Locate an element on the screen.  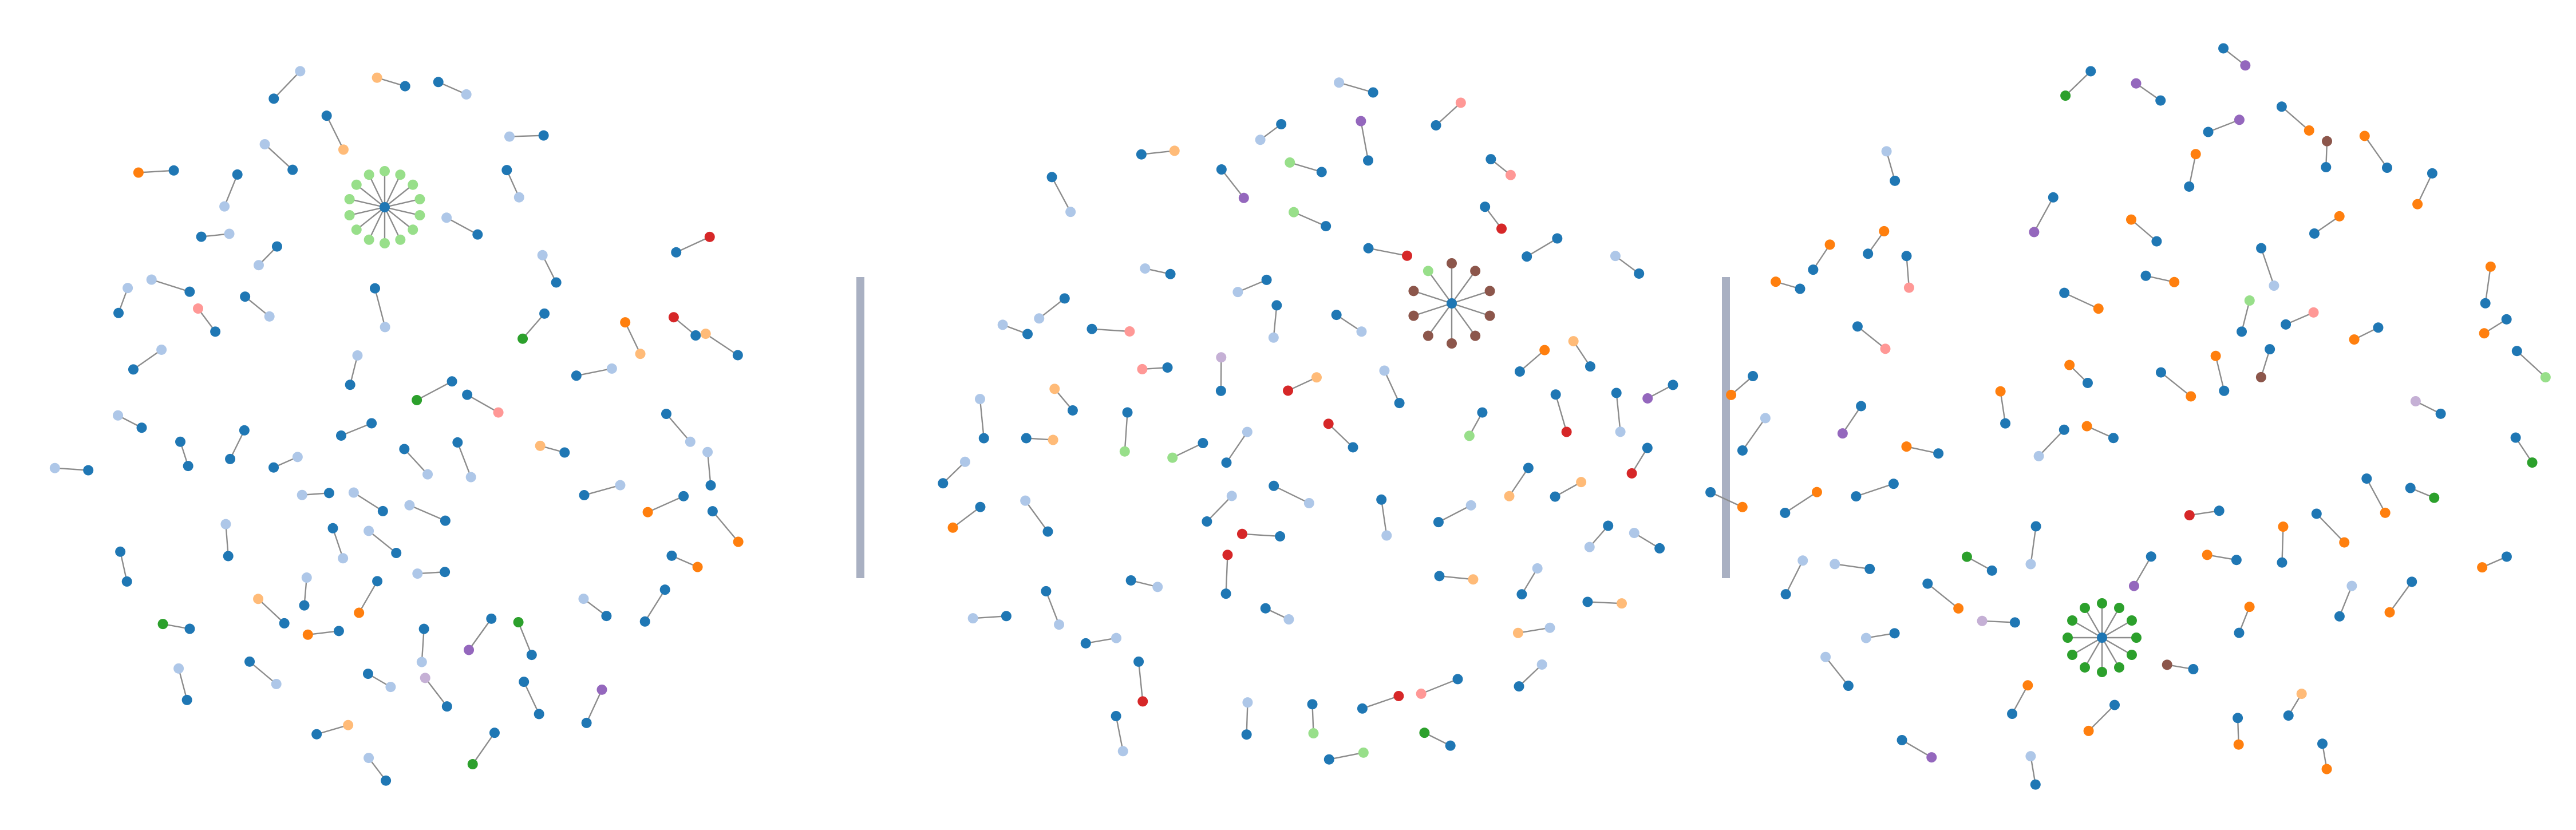
star-cluster is located at coordinates (2102, 637).